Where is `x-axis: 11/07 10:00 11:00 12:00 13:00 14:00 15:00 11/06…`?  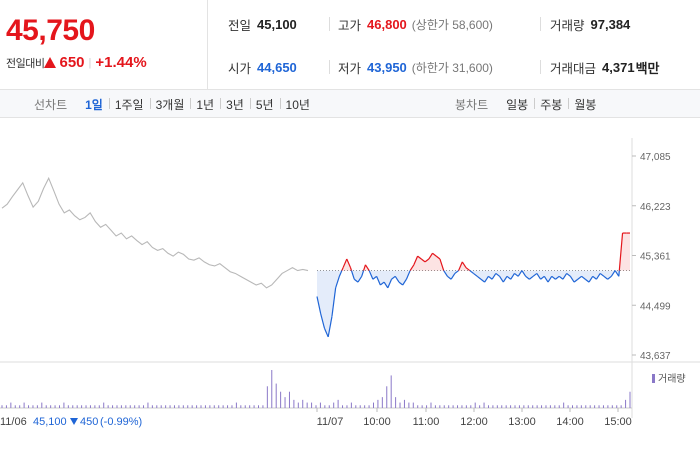
x-axis: 11/07 10:00 11:00 12:00 13:00 14:00 15:00 11/06… is located at coordinates (316, 418).